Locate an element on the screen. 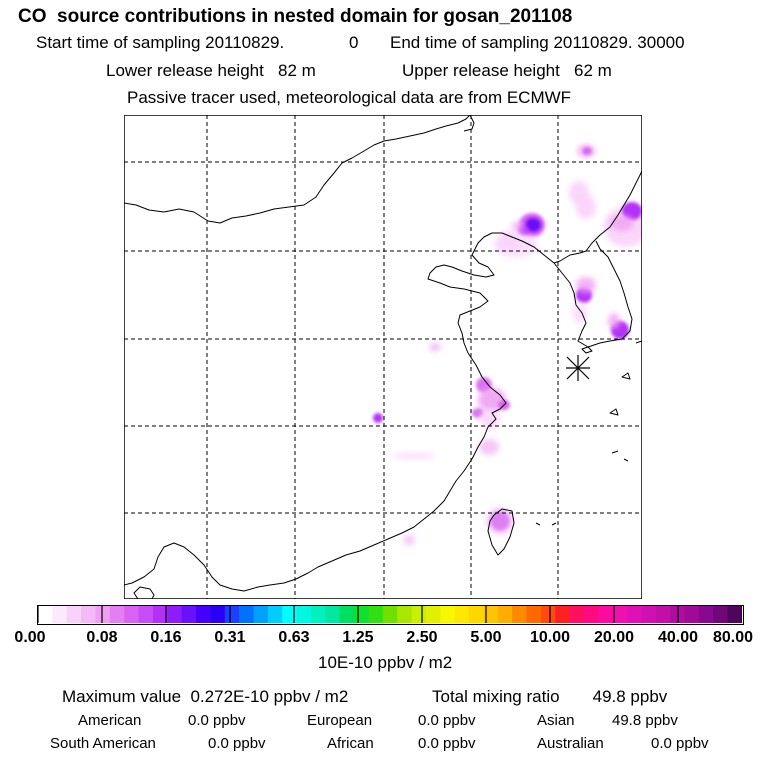 Image resolution: width=768 pixels, height=768 pixels. colorbar-tick-label: 80.00 is located at coordinates (733, 637).